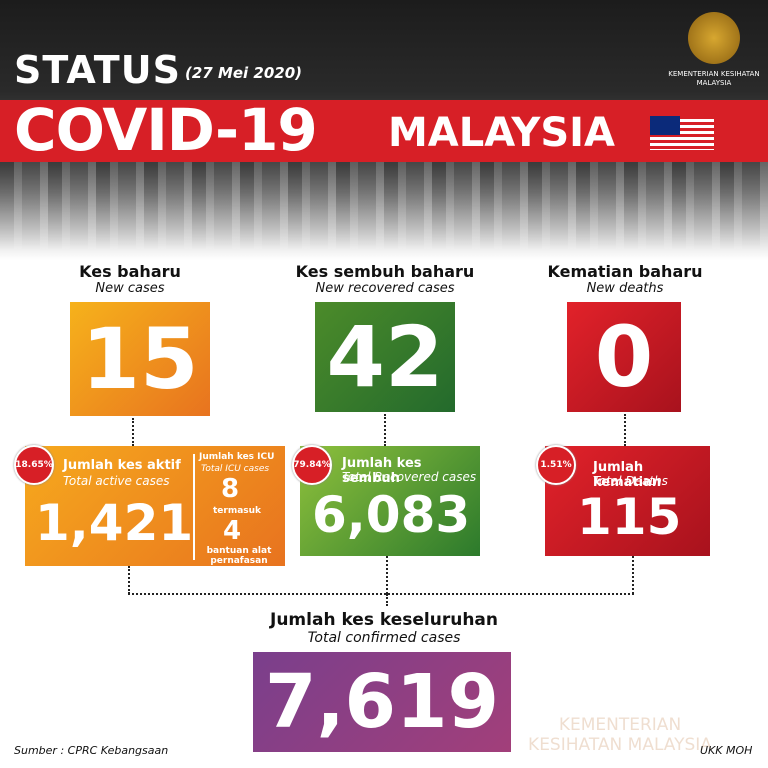 Image resolution: width=768 pixels, height=768 pixels. Describe the element at coordinates (140, 359) in the screenshot. I see `new-cases-box: 15` at that location.